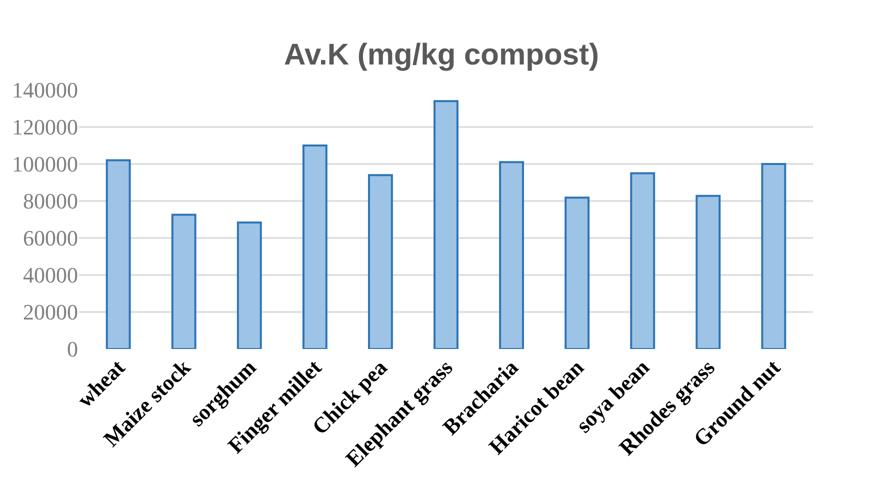  I want to click on y-tick-label: 100000, so click(45, 164).